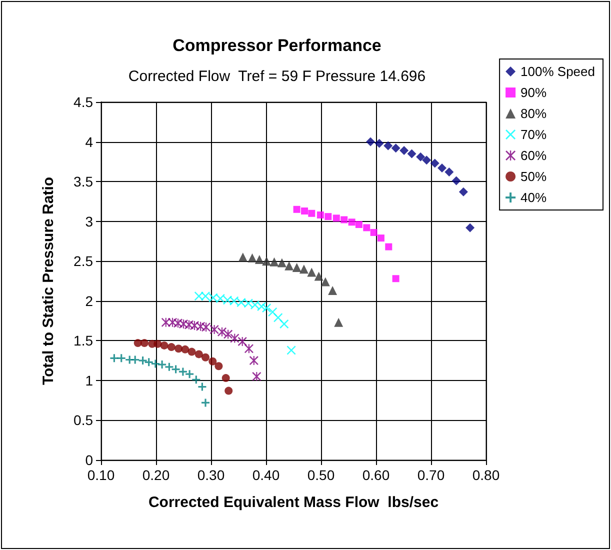  What do you see at coordinates (156, 475) in the screenshot?
I see `x-tick-label: 0.20` at bounding box center [156, 475].